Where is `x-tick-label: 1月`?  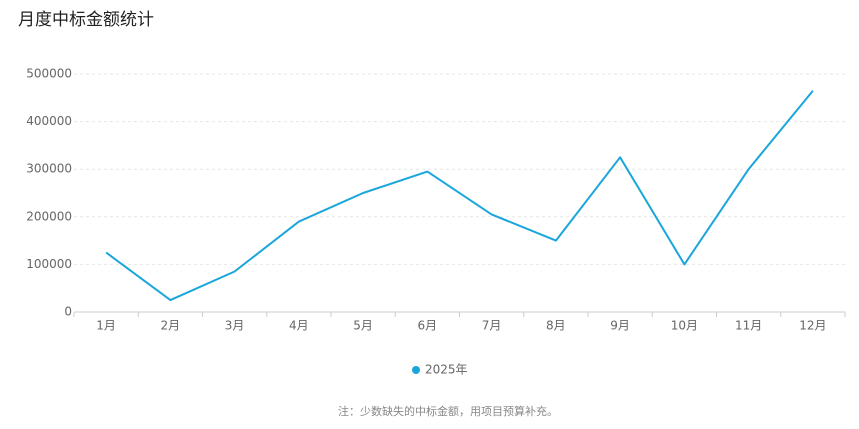 x-tick-label: 1月 is located at coordinates (106, 326).